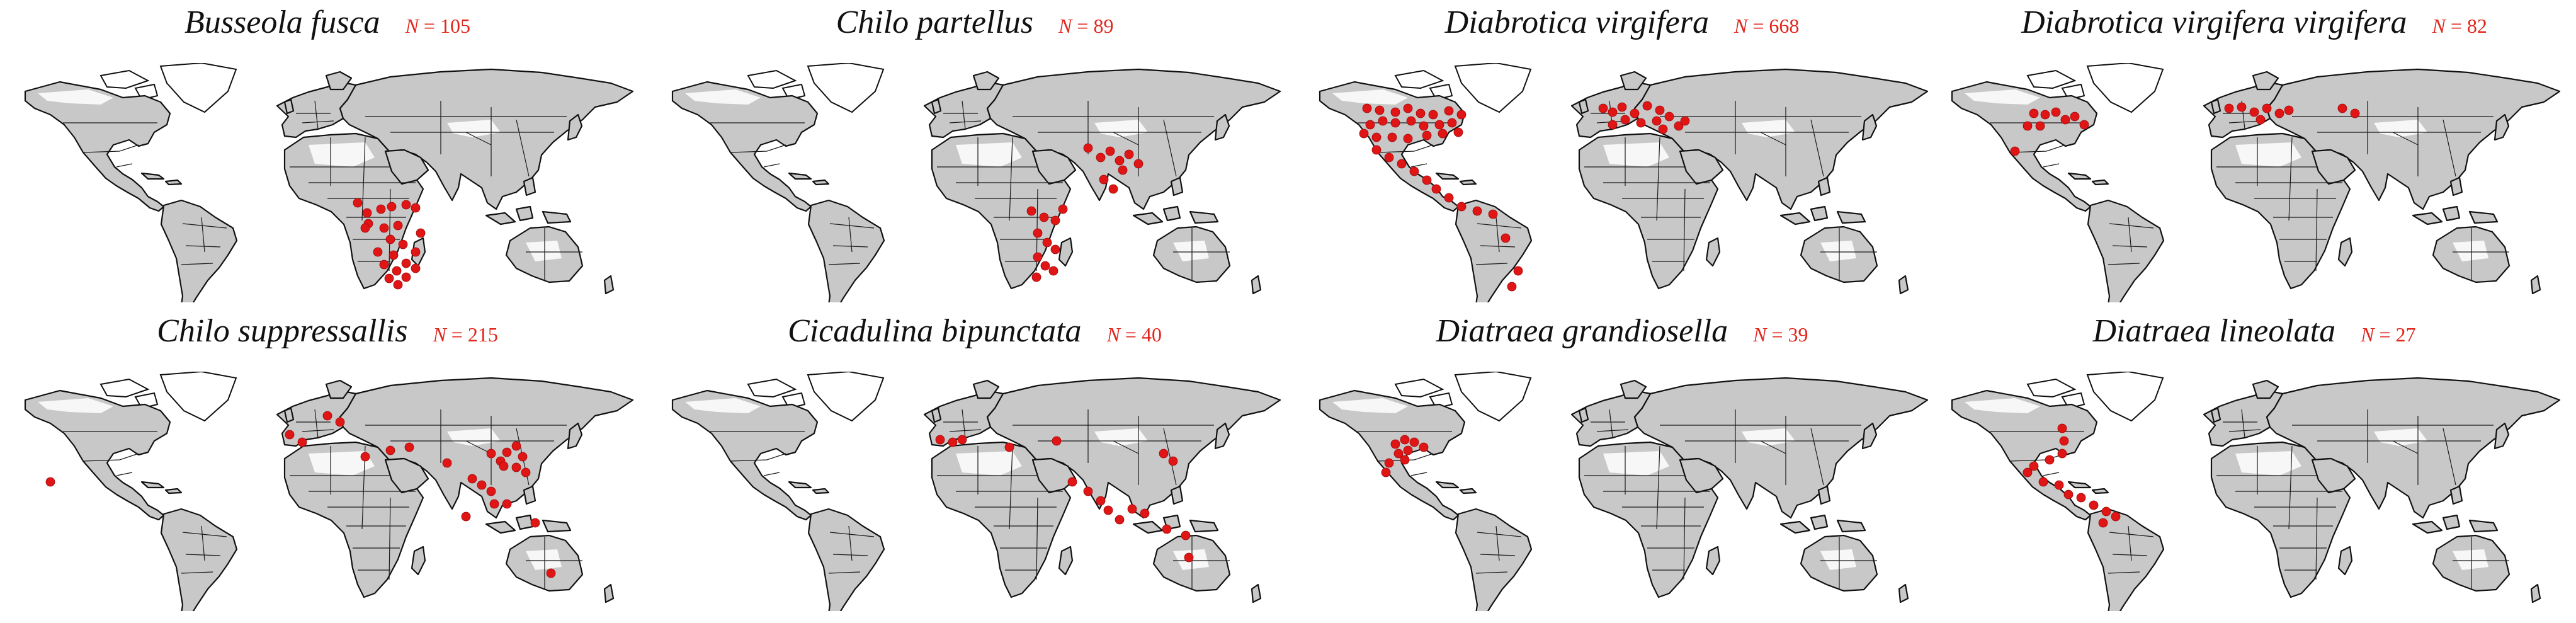 This screenshot has height=623, width=2576. I want to click on panel-title: Chilo suppressallis N = 215, so click(327, 341).